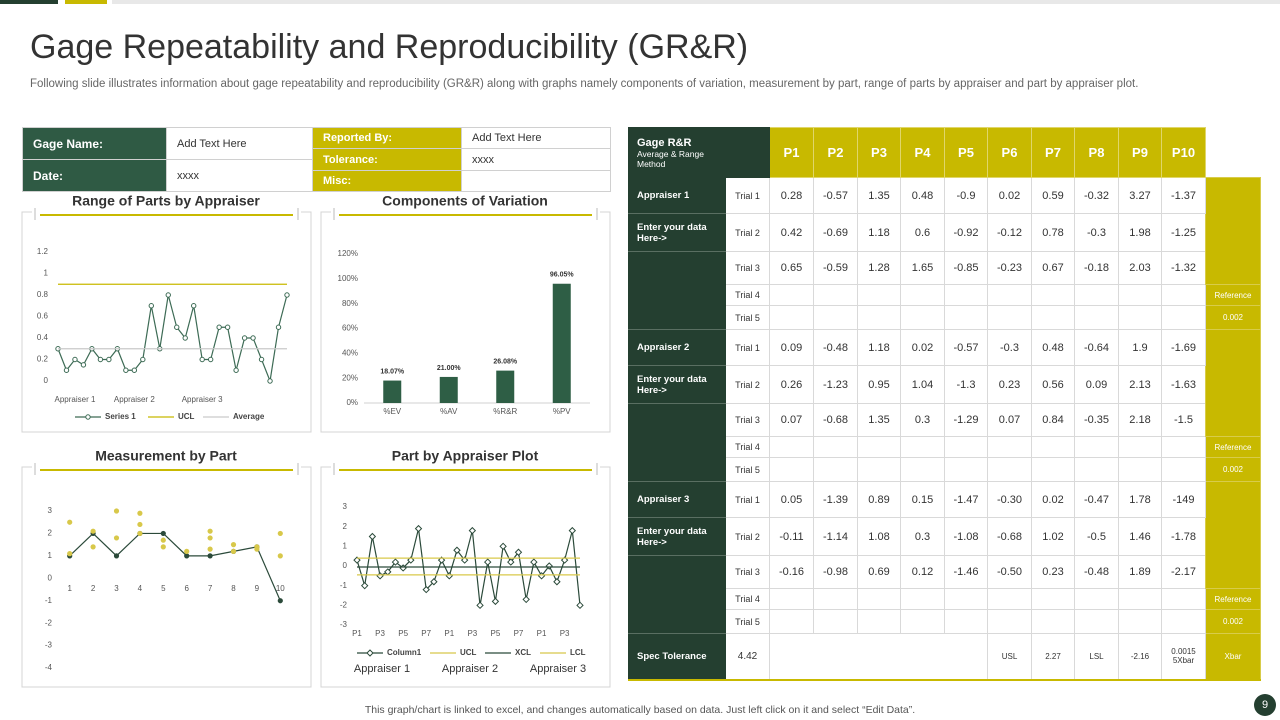  Describe the element at coordinates (1096, 420) in the screenshot. I see `value-cell: -0.35` at that location.